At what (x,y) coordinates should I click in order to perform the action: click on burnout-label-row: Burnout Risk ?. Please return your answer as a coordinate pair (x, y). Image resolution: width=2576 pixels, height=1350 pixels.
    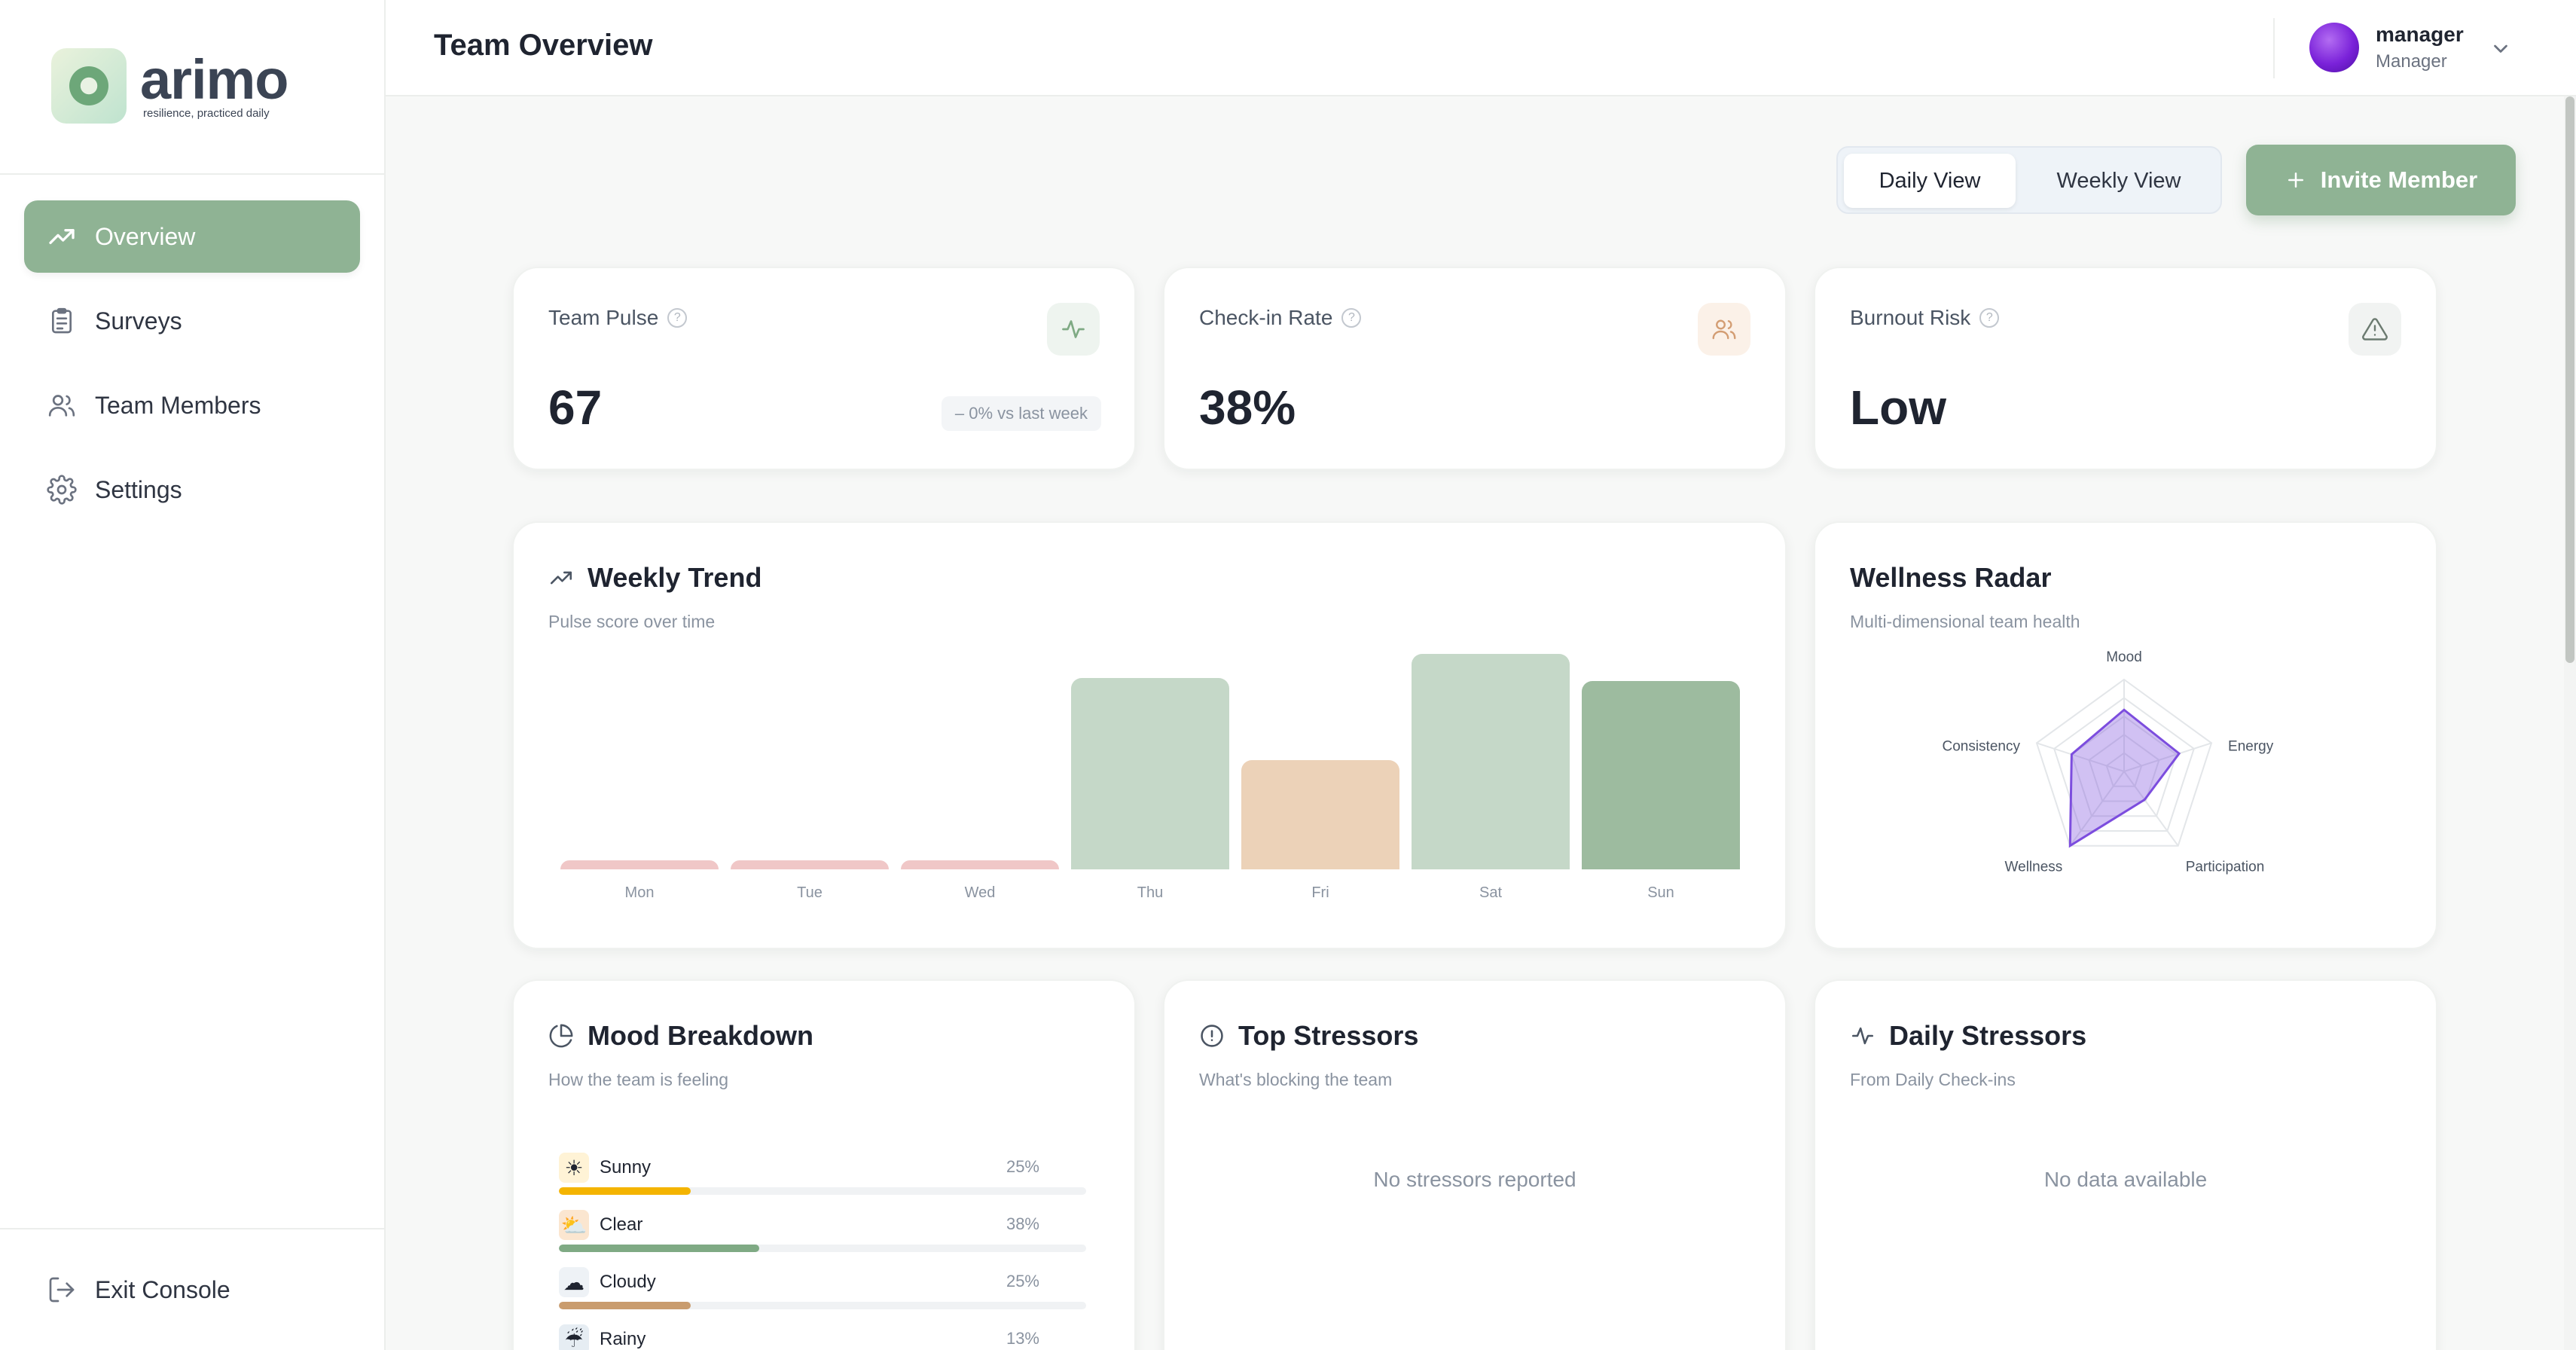
    Looking at the image, I should click on (1925, 318).